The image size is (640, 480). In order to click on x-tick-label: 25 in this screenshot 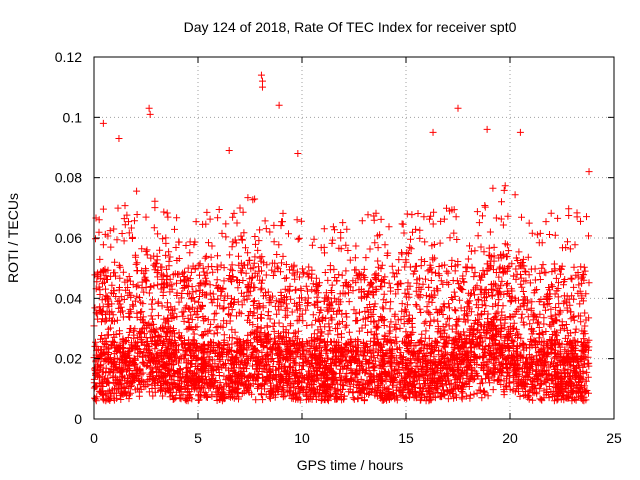, I will do `click(614, 438)`.